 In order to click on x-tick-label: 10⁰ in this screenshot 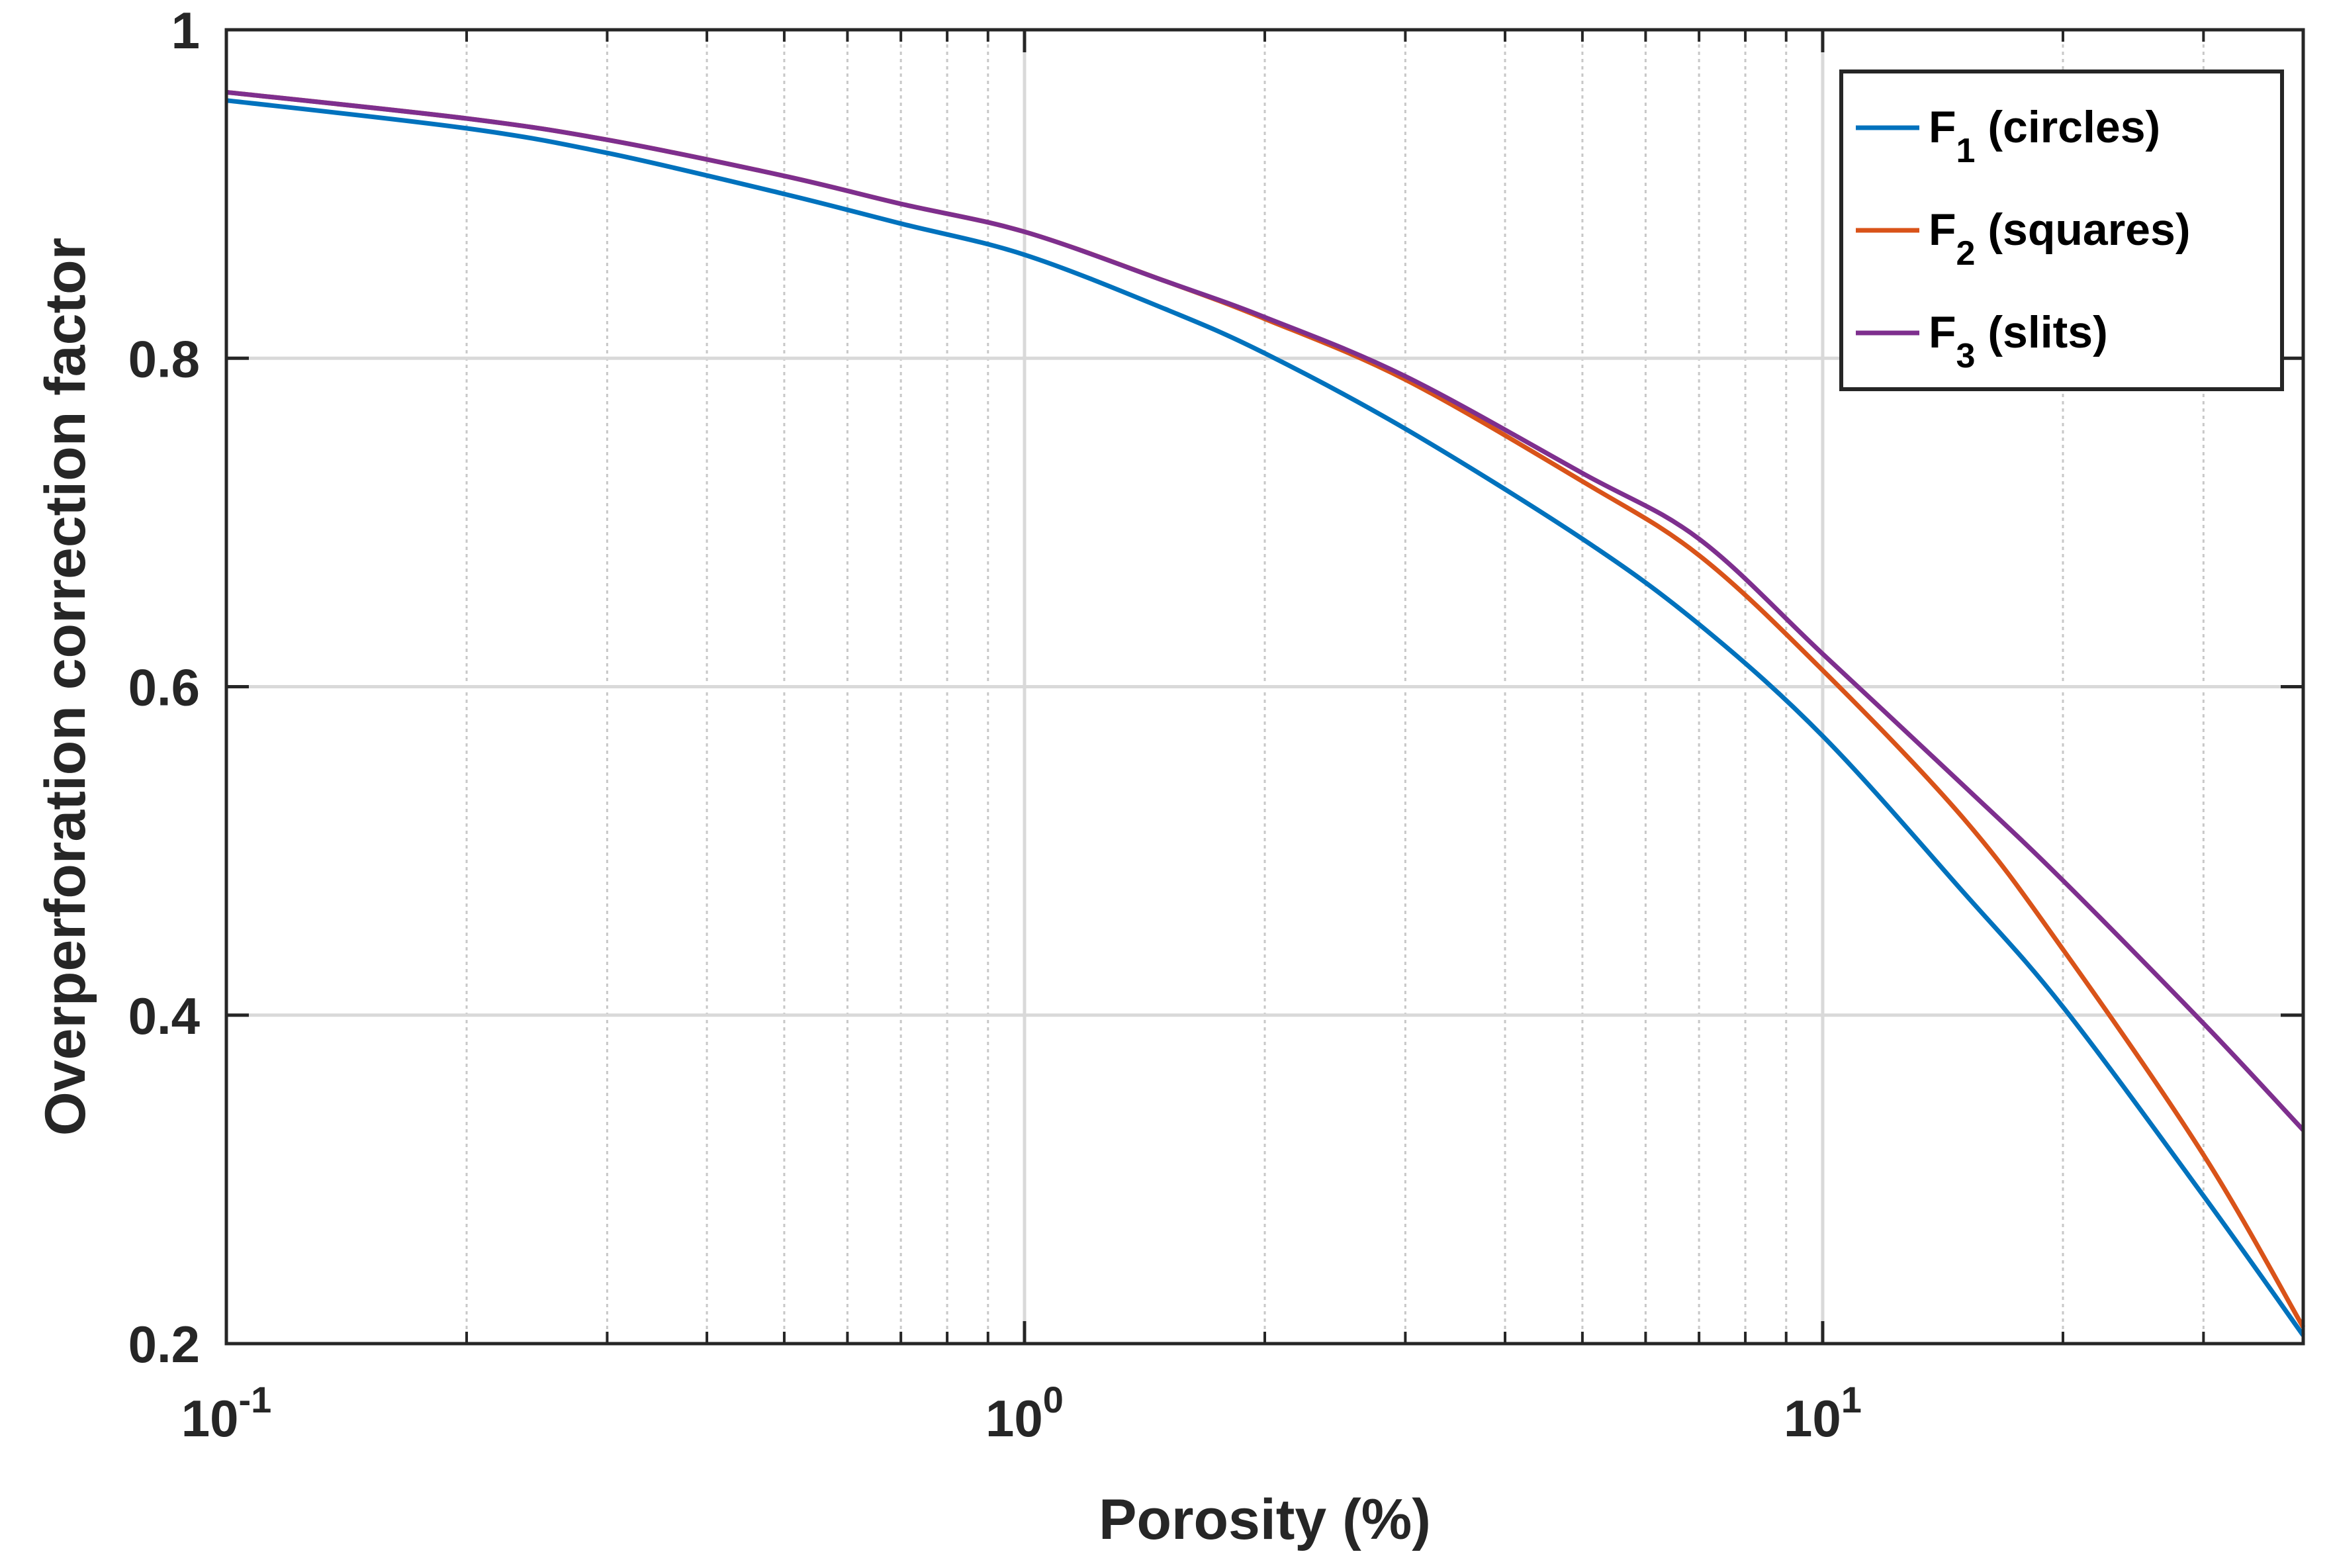, I will do `click(1024, 1413)`.